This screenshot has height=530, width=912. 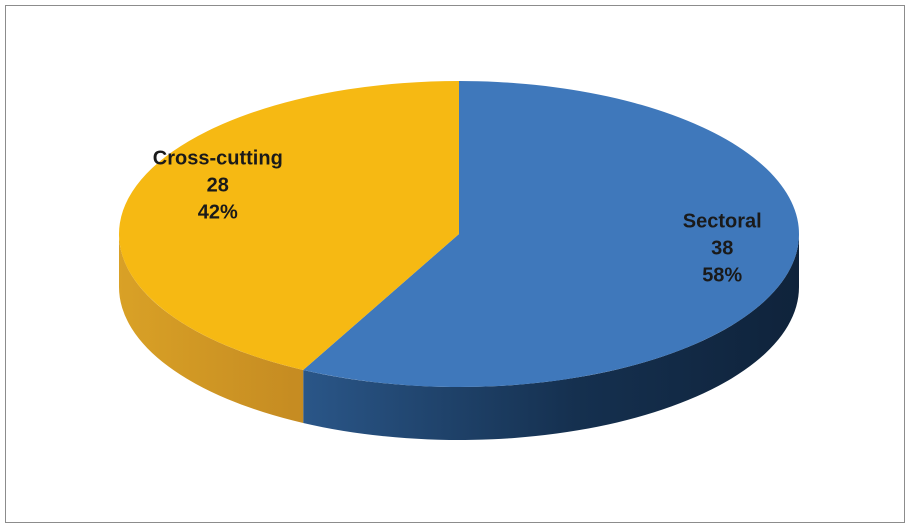 I want to click on data-label-label-cross-cutting: Cross-cutting, so click(x=218, y=159).